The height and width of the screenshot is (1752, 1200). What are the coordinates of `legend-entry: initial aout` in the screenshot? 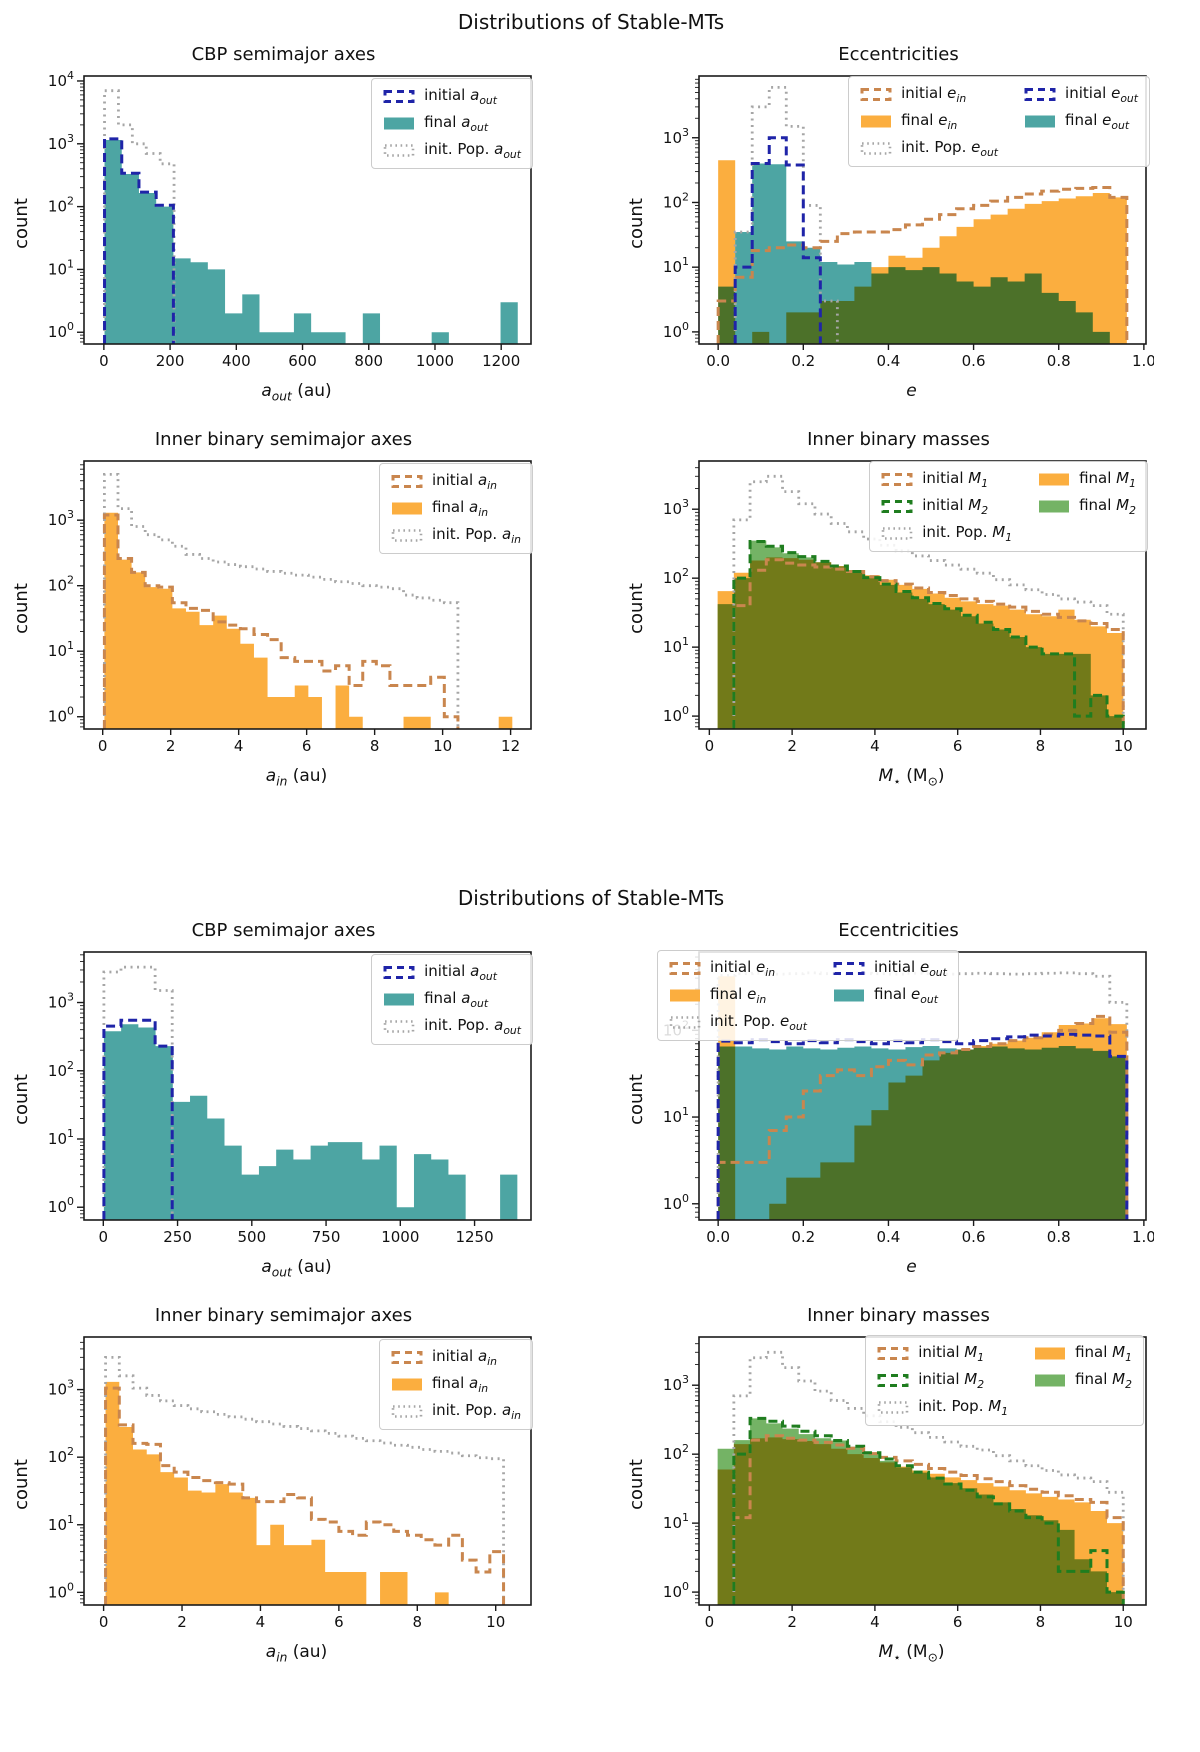 It's located at (452, 972).